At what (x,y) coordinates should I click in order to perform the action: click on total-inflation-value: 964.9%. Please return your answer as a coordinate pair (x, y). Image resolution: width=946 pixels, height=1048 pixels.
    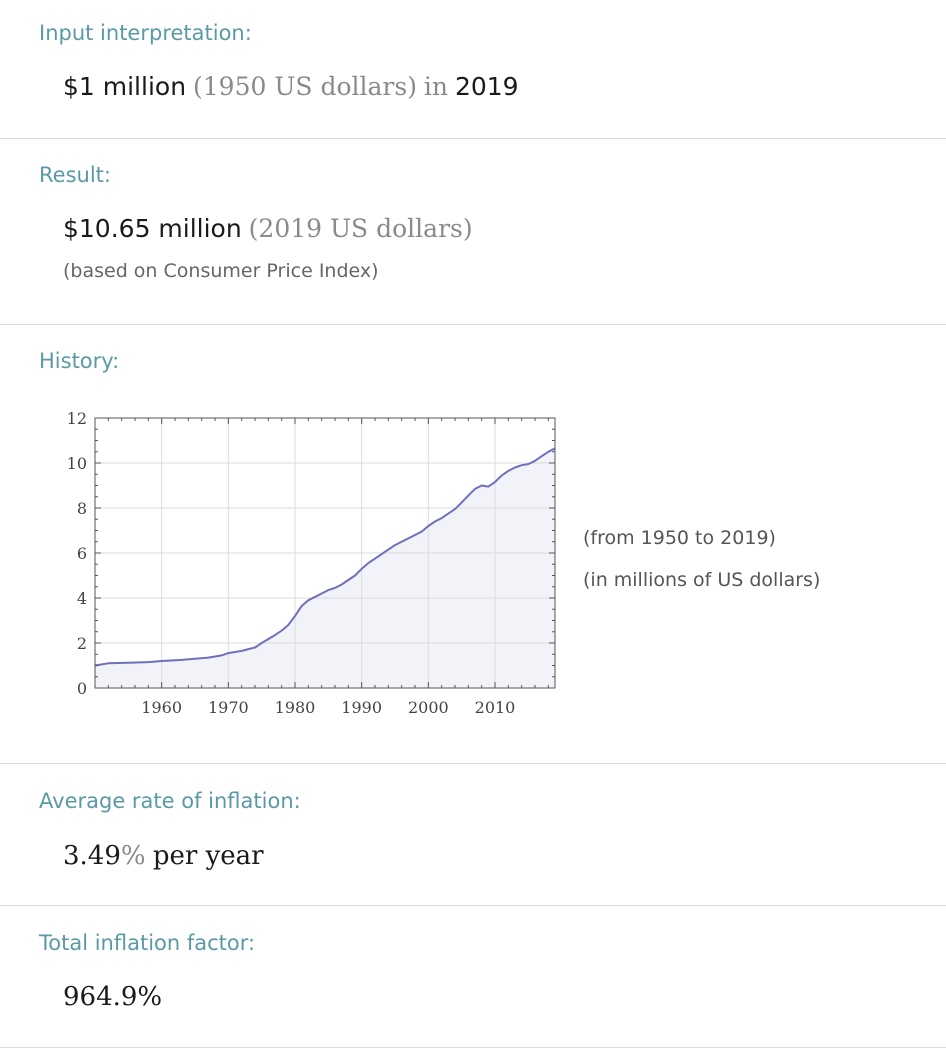
    Looking at the image, I should click on (113, 997).